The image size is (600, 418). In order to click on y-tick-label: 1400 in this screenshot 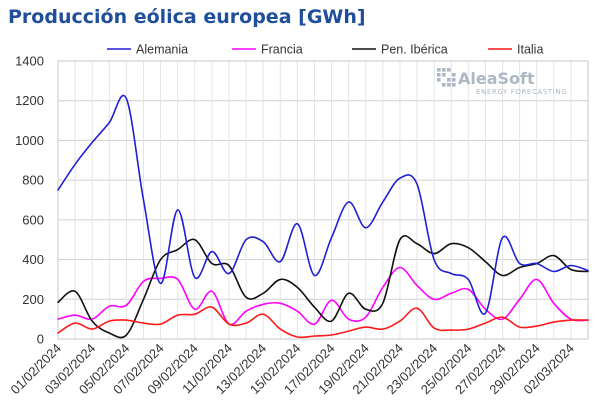, I will do `click(29, 61)`.